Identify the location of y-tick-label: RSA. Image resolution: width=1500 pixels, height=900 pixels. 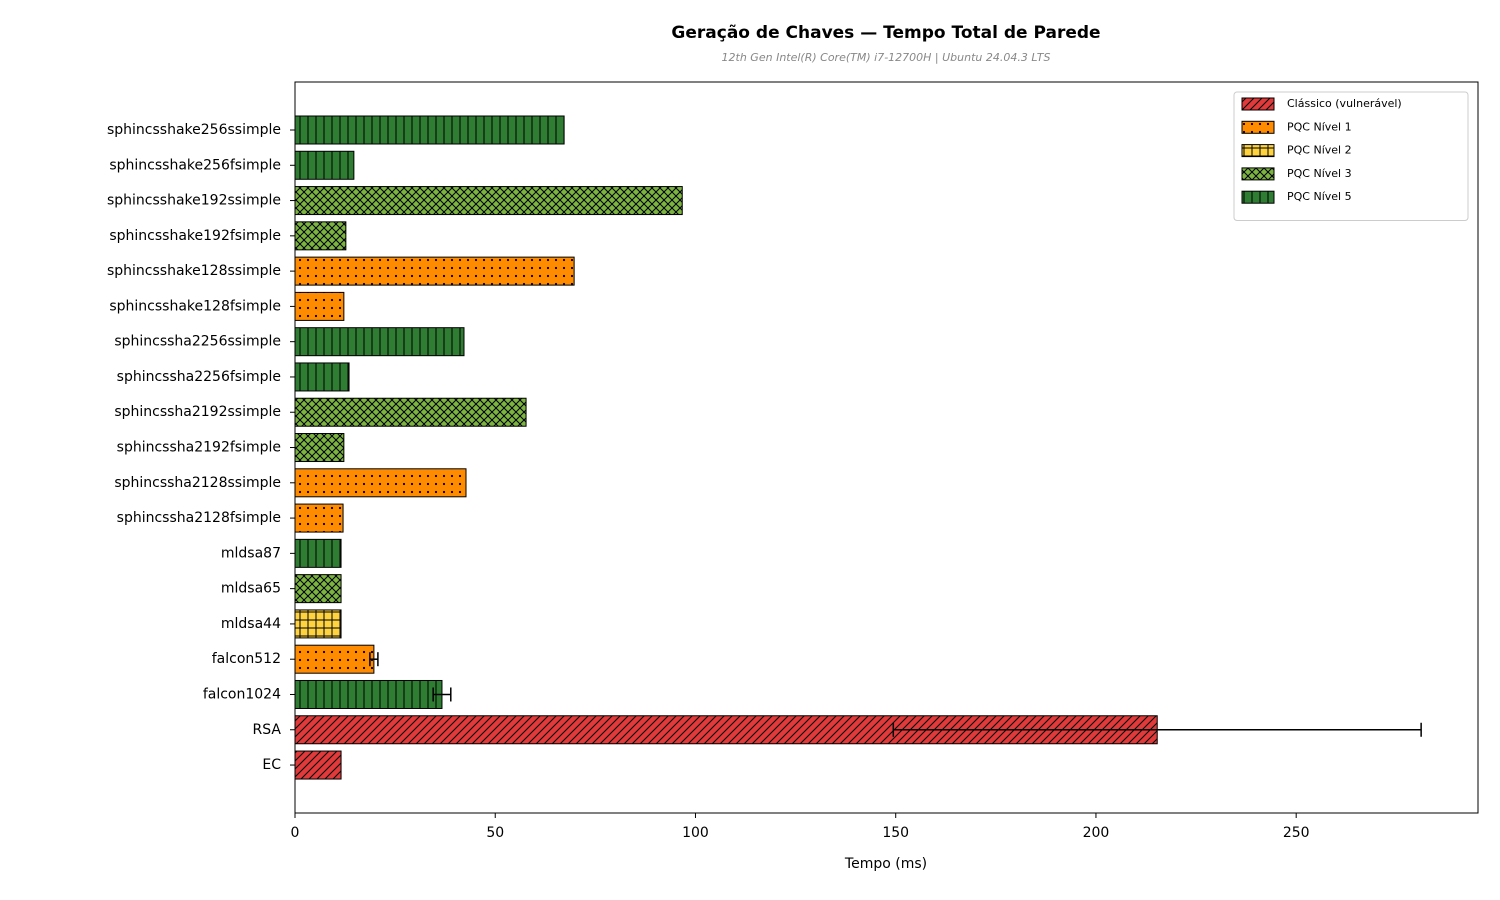
(267, 730).